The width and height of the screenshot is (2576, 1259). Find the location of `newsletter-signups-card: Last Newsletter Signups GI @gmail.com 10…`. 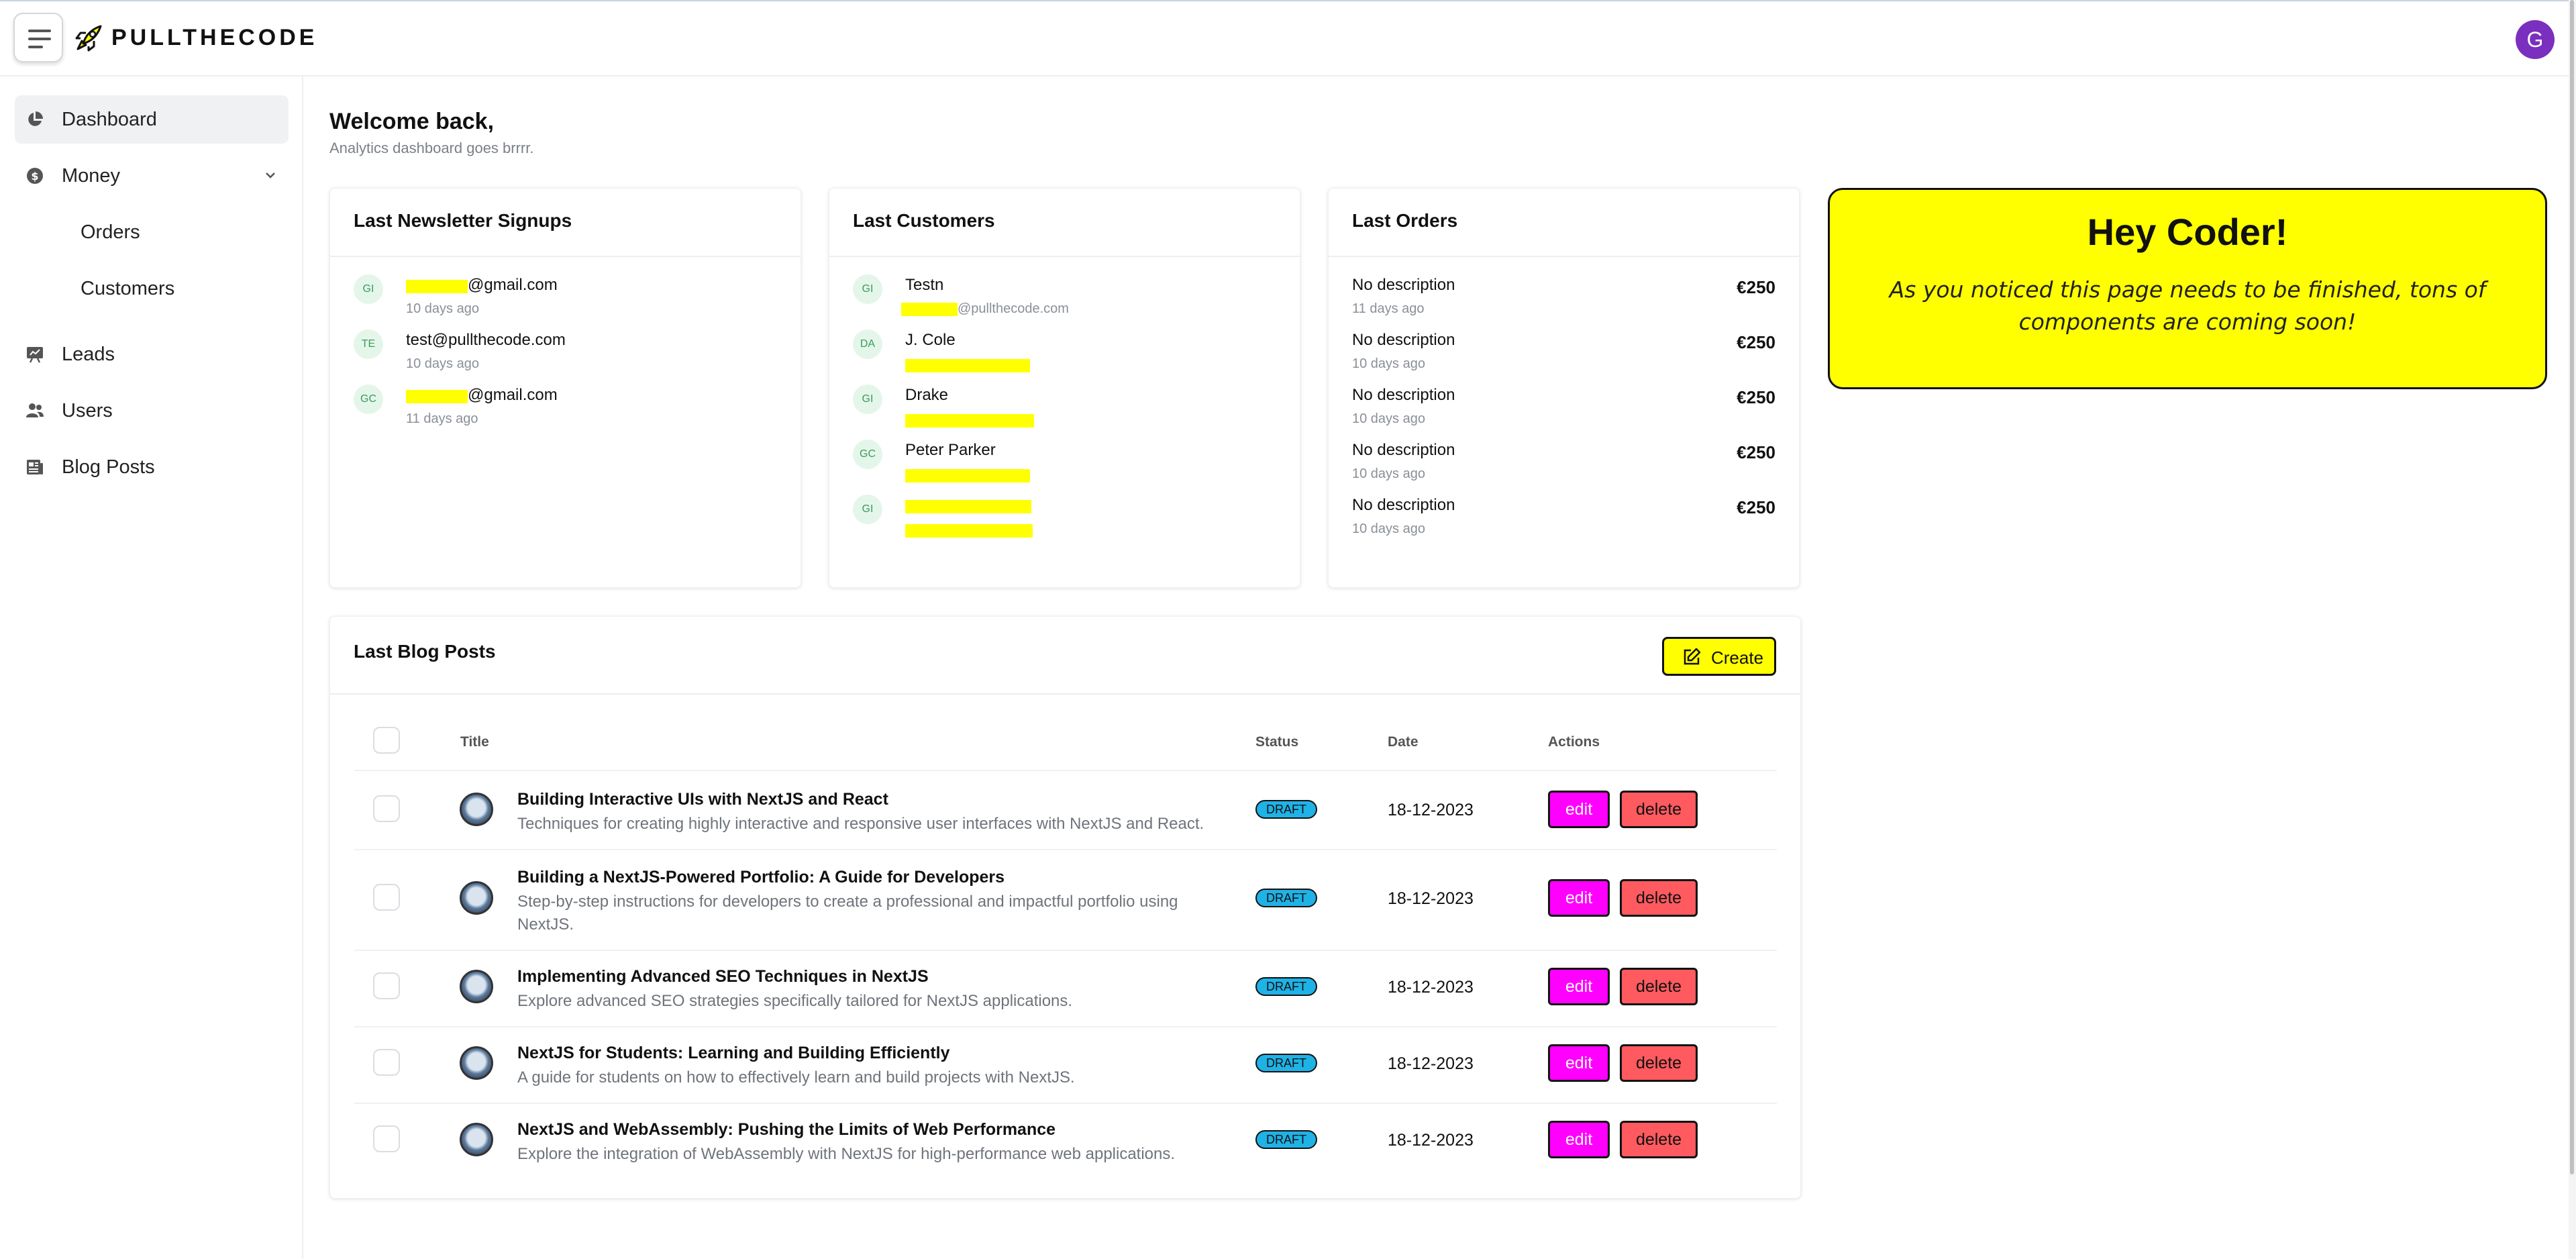

newsletter-signups-card: Last Newsletter Signups GI @gmail.com 10… is located at coordinates (565, 388).